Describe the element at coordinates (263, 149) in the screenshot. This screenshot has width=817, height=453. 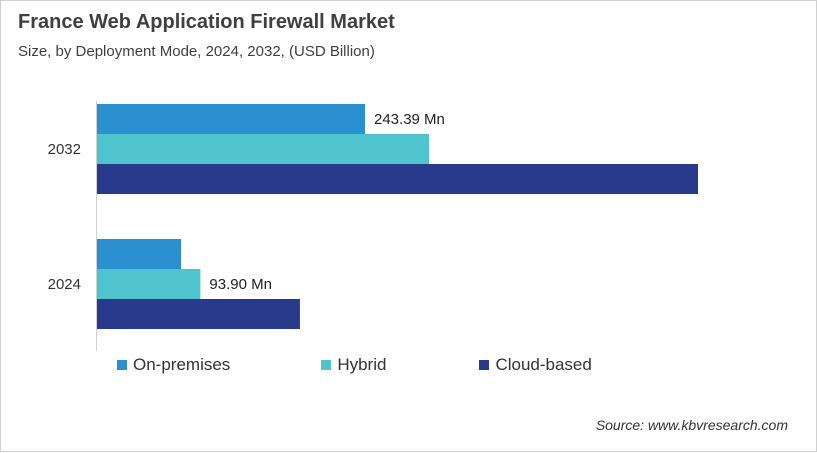
I see `bar-hybrid-2032` at that location.